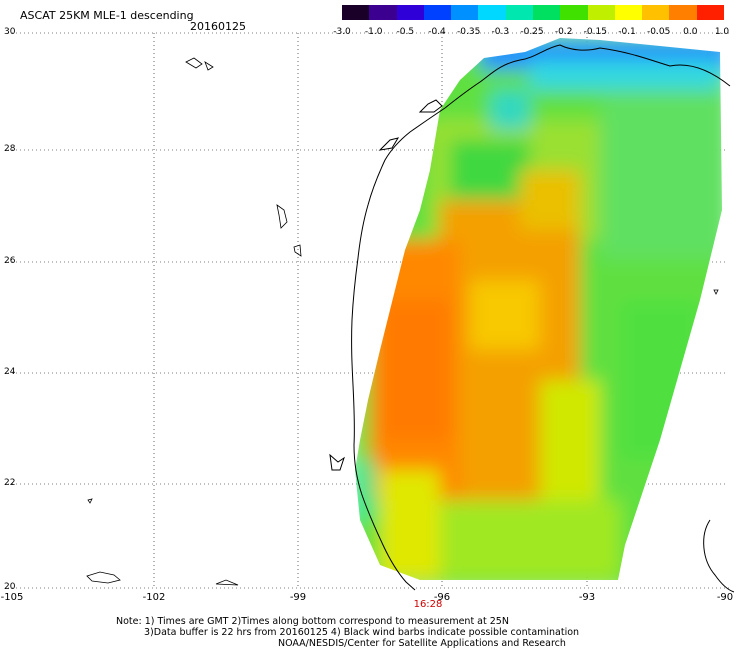 The image size is (740, 650). What do you see at coordinates (532, 32) in the screenshot?
I see `colorbar-label: -0.25` at bounding box center [532, 32].